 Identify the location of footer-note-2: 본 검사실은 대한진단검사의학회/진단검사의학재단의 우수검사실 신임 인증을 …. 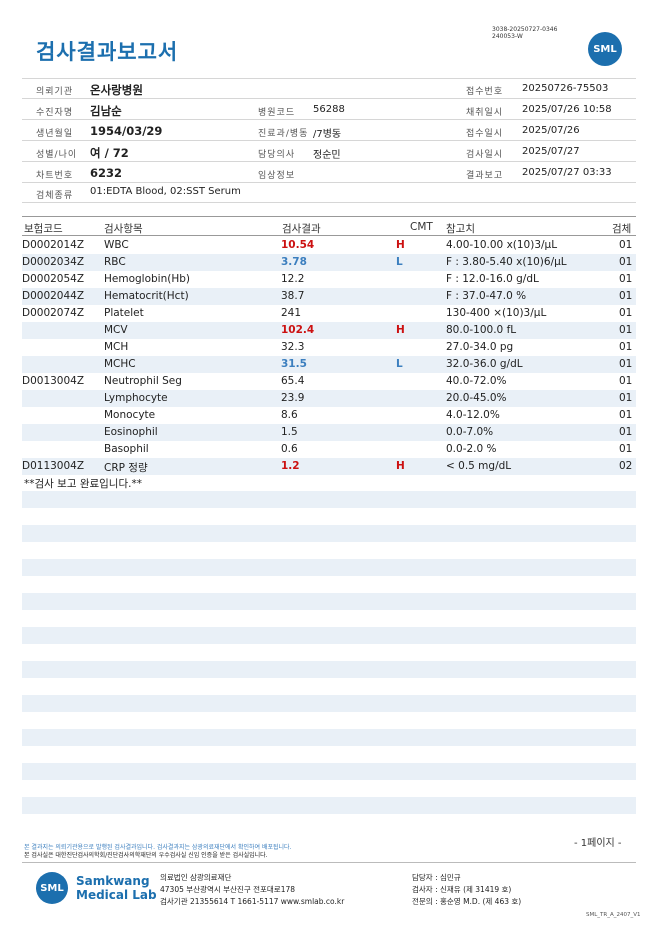
(146, 855).